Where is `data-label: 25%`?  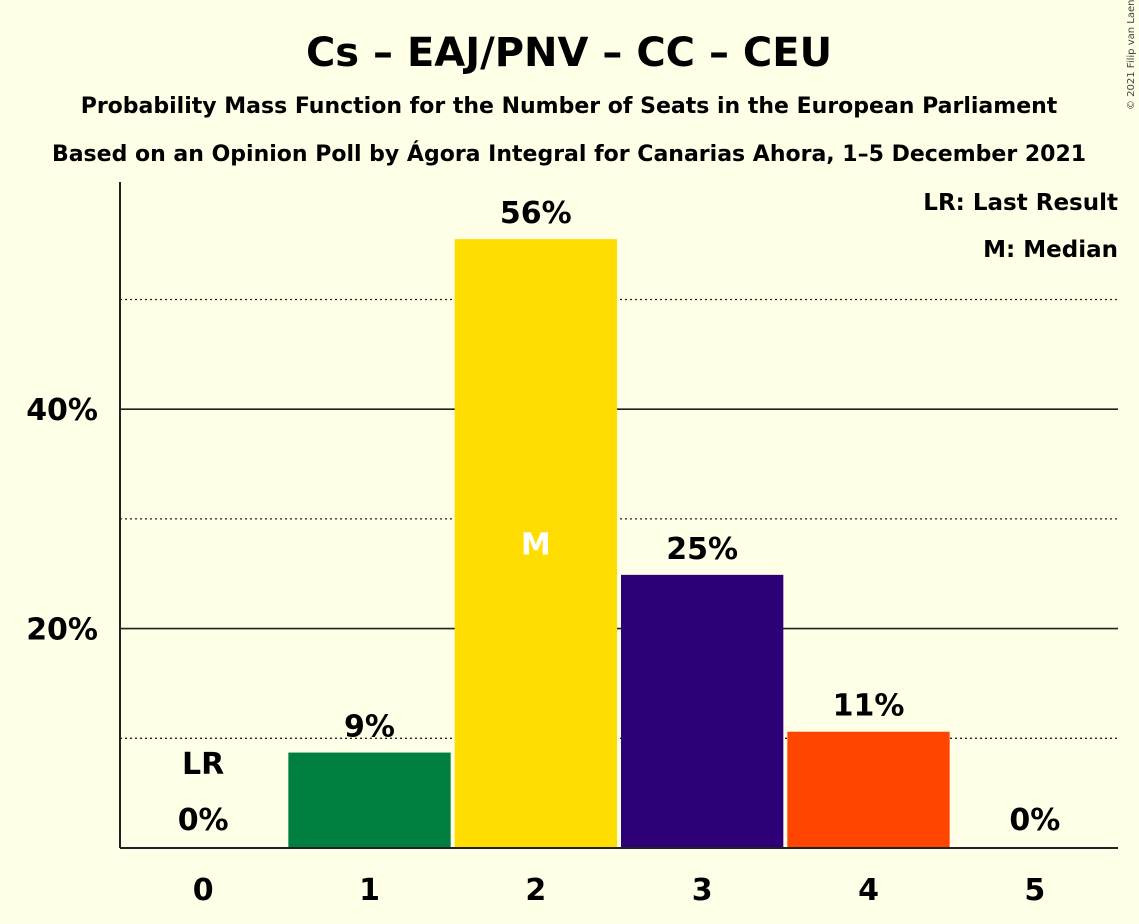
data-label: 25% is located at coordinates (702, 549).